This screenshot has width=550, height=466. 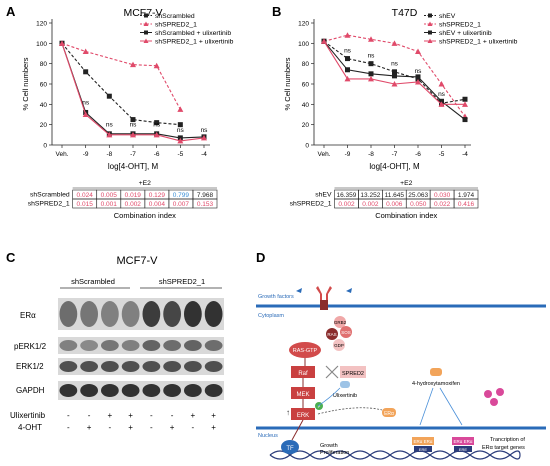 I want to click on erk-node, so click(x=303, y=414).